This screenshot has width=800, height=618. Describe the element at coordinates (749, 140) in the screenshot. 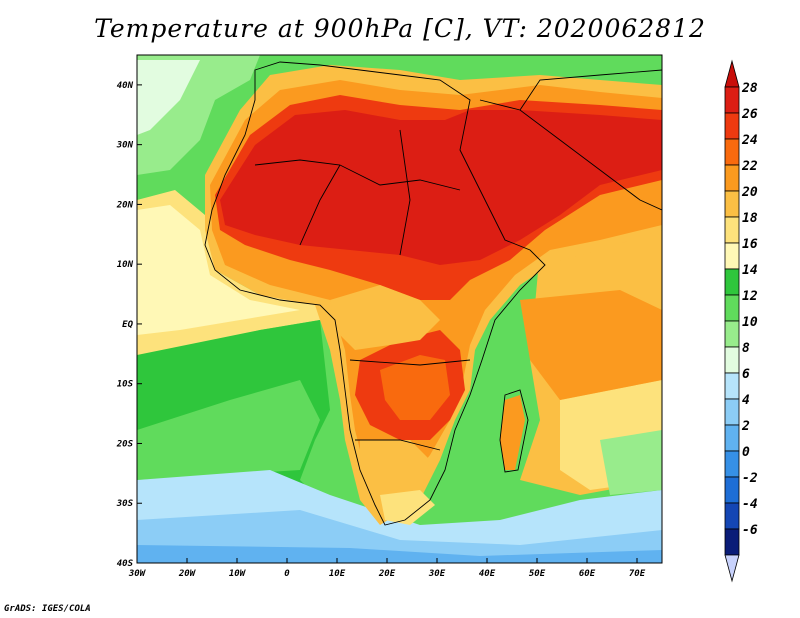

I see `colorbar-label: 24` at that location.